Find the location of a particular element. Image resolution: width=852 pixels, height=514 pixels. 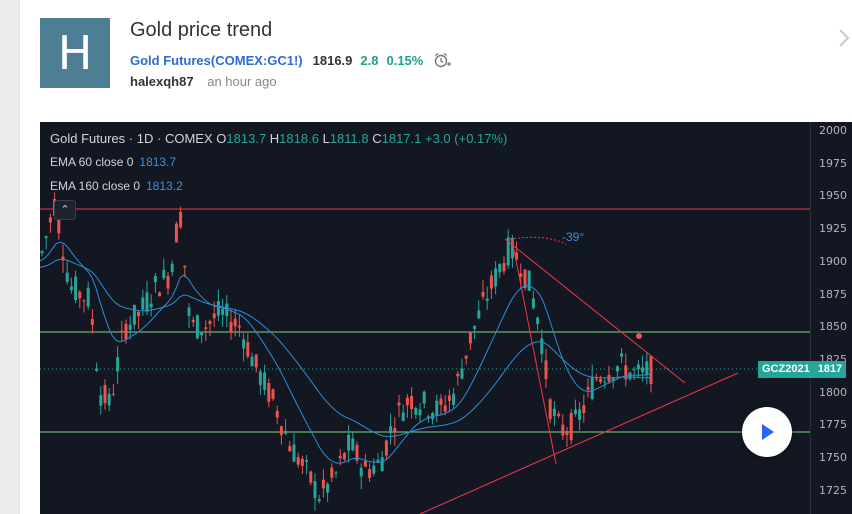

play-icon is located at coordinates (768, 432).